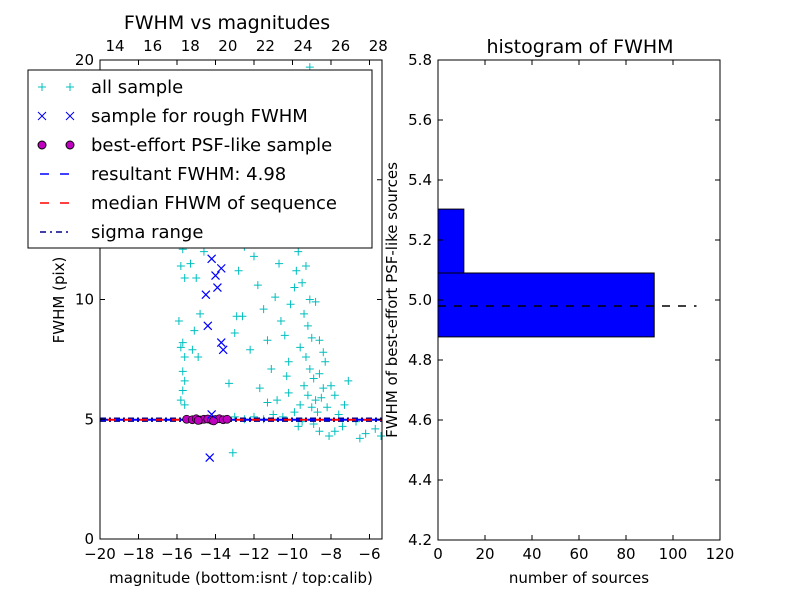  What do you see at coordinates (302, 46) in the screenshot?
I see `top-x-tick-label: 24` at bounding box center [302, 46].